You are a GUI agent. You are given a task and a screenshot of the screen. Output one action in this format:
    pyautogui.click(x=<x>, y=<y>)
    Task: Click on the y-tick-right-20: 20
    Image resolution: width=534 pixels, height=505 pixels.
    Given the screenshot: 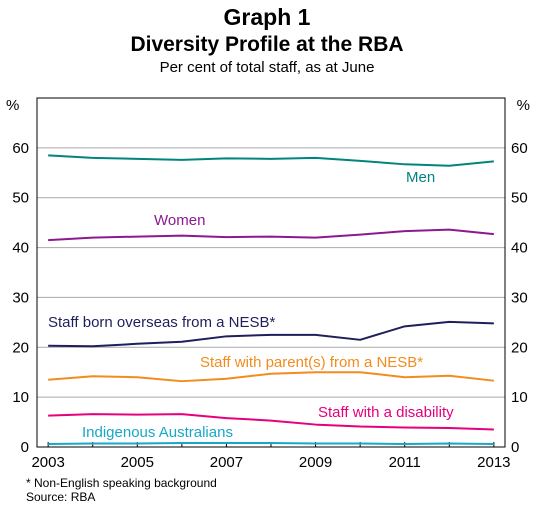 What is the action you would take?
    pyautogui.click(x=519, y=347)
    